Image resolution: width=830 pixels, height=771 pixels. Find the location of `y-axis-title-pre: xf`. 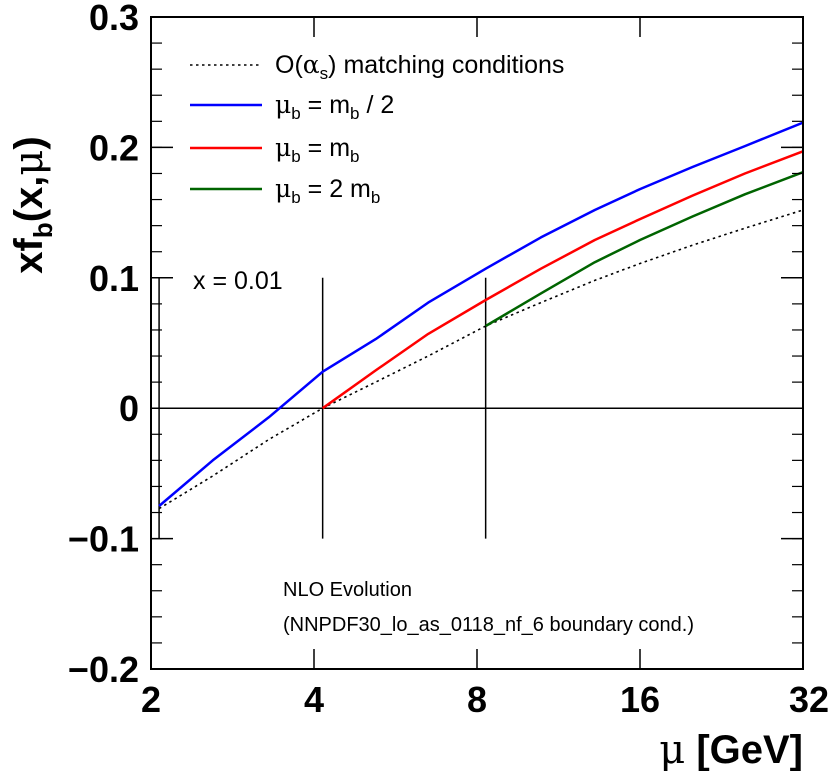

y-axis-title-pre: xf is located at coordinates (29, 255).